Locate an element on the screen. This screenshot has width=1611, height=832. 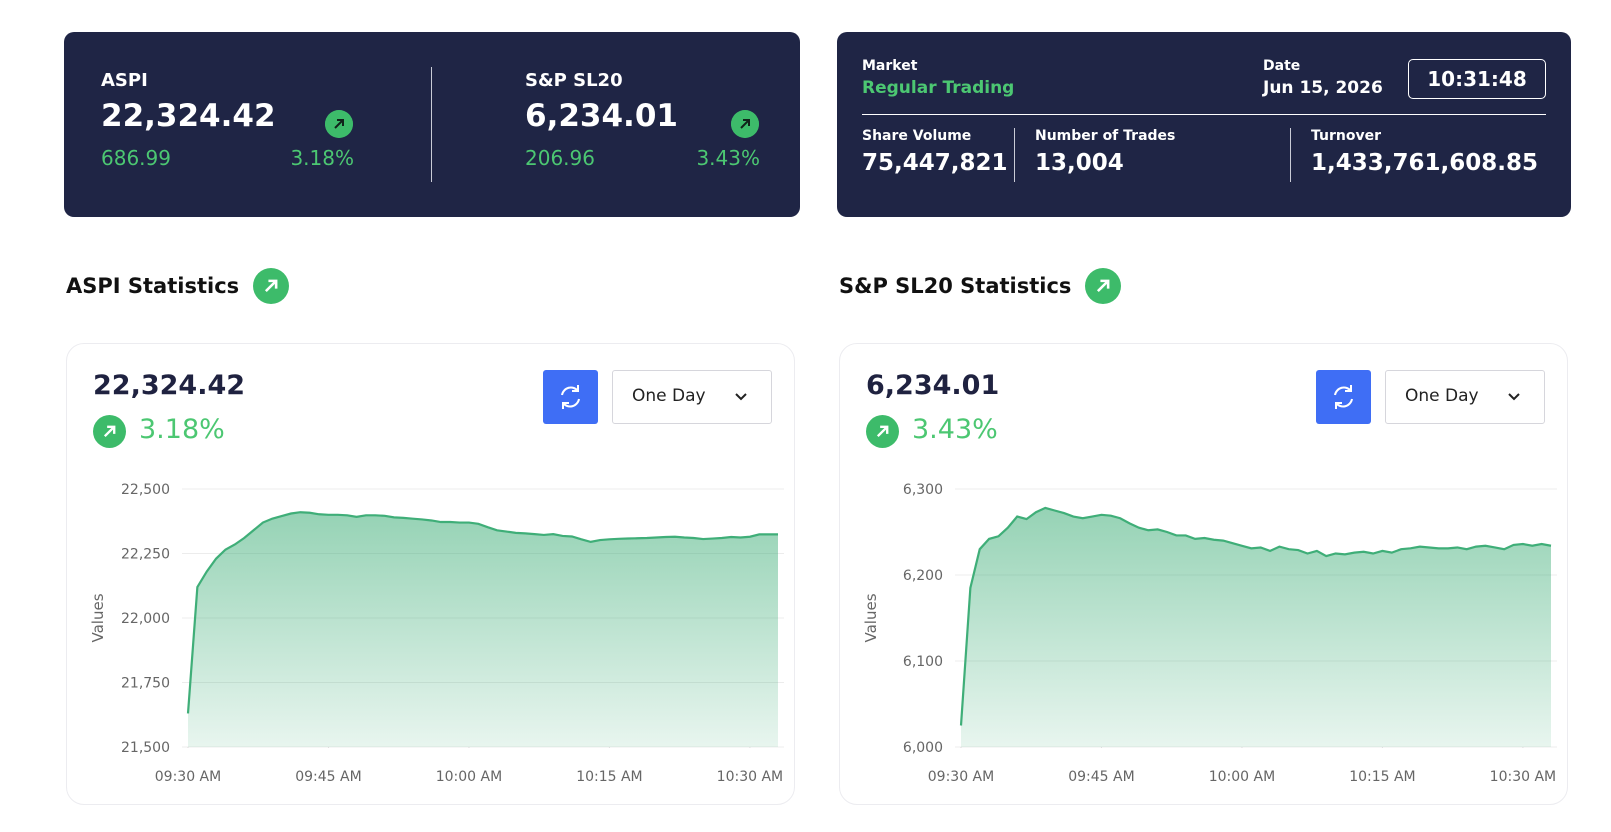
index-name: S&P SL20 is located at coordinates (574, 80).